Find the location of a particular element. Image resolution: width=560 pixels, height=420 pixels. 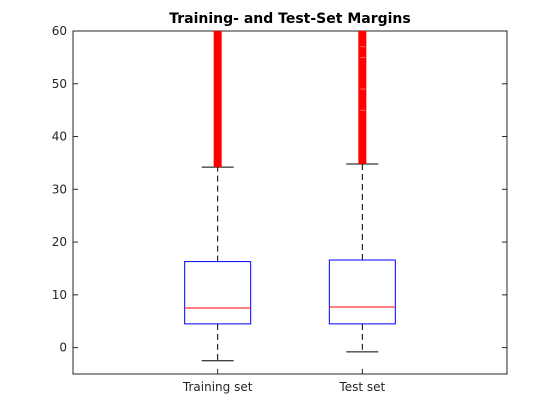

y-tick-label: 50 is located at coordinates (59, 84).